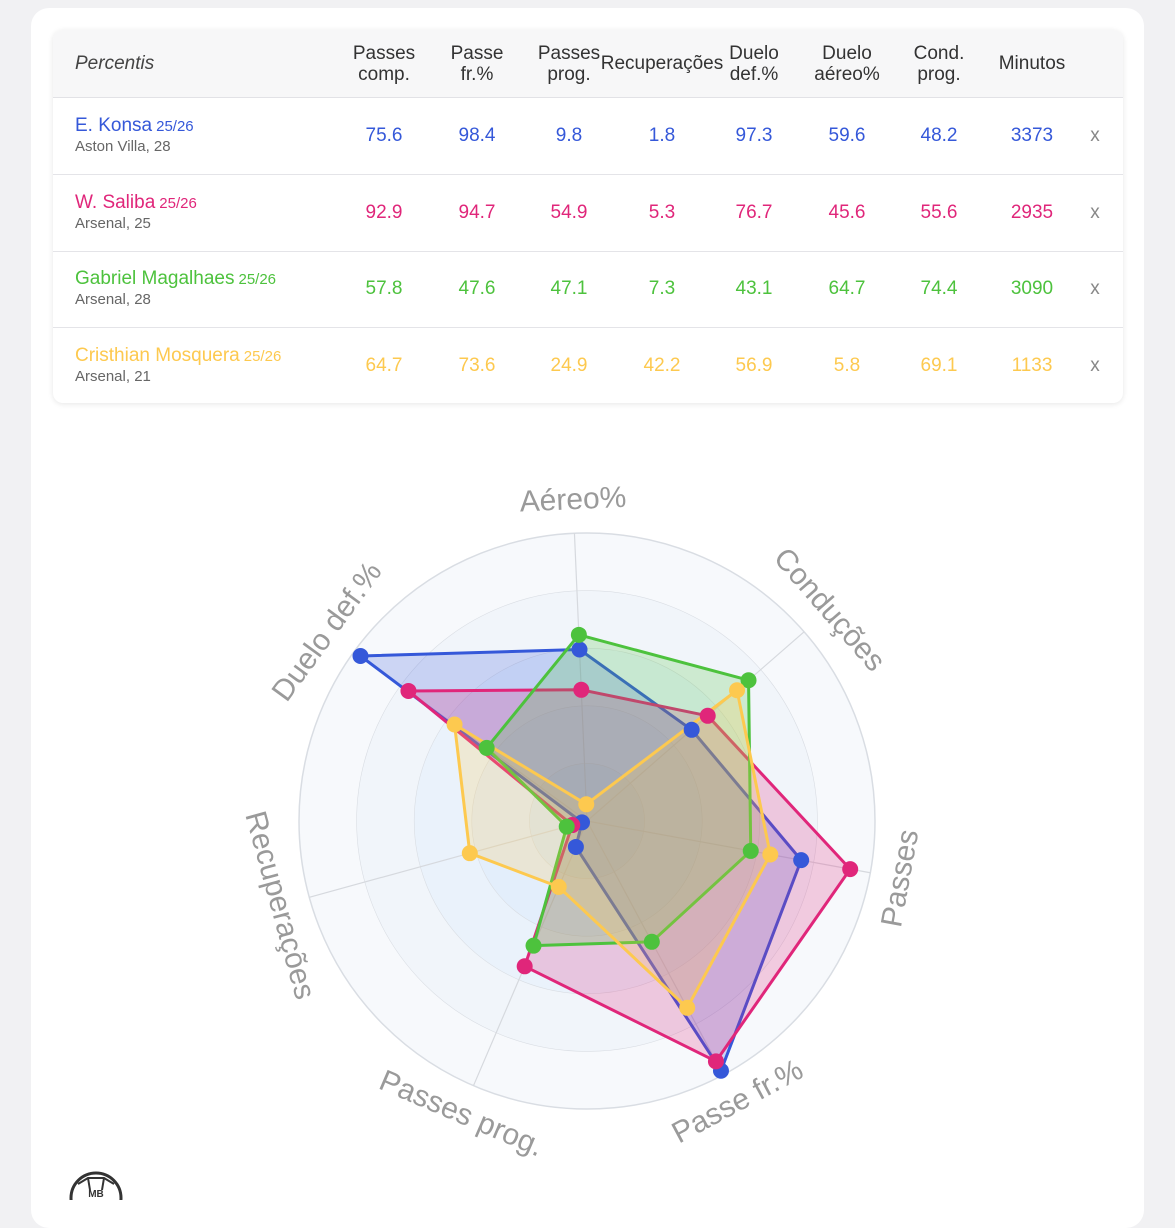 This screenshot has width=1175, height=1228. I want to click on player-name: E. Konsa 25/26, so click(134, 126).